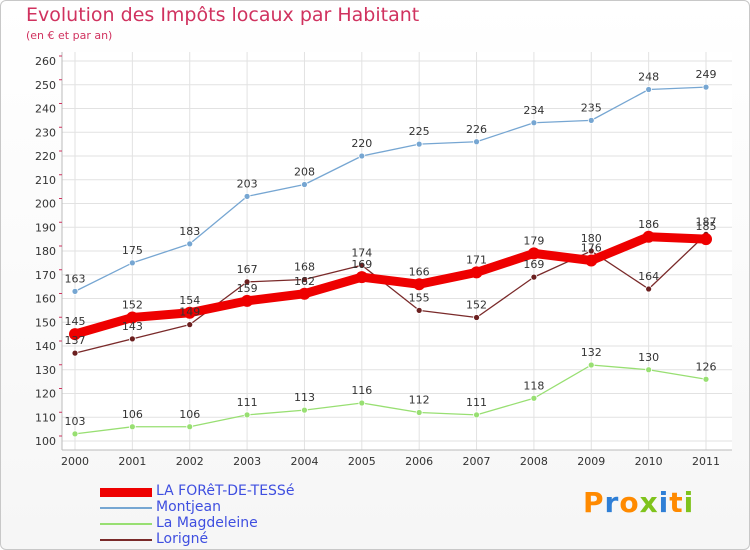 This screenshot has height=550, width=750. What do you see at coordinates (361, 390) in the screenshot?
I see `data-label: 116` at bounding box center [361, 390].